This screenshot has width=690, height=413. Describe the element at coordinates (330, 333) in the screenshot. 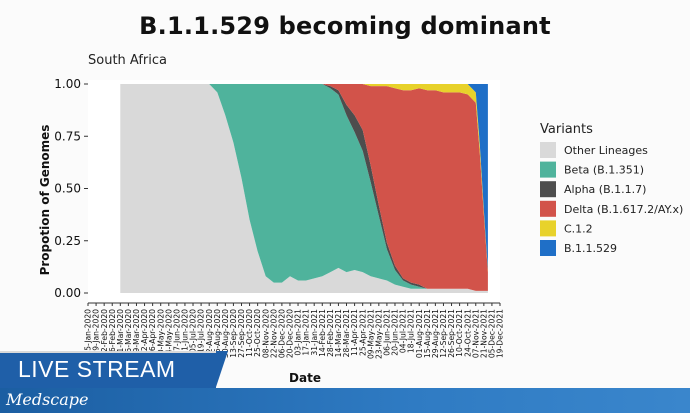

I see `x-tick-label: 28-Feb-2021` at that location.